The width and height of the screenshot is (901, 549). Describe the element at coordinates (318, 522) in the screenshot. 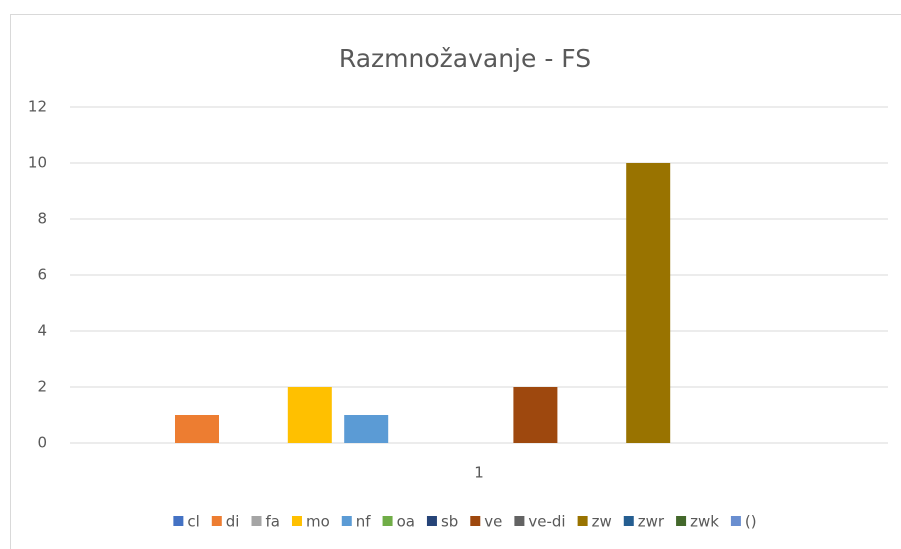

I see `legend-label: mo` at that location.